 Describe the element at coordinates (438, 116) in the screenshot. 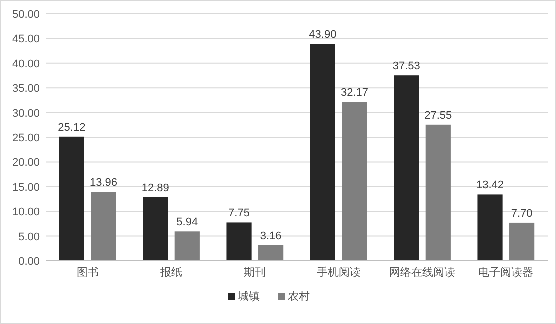

I see `data-label: 27.55` at that location.